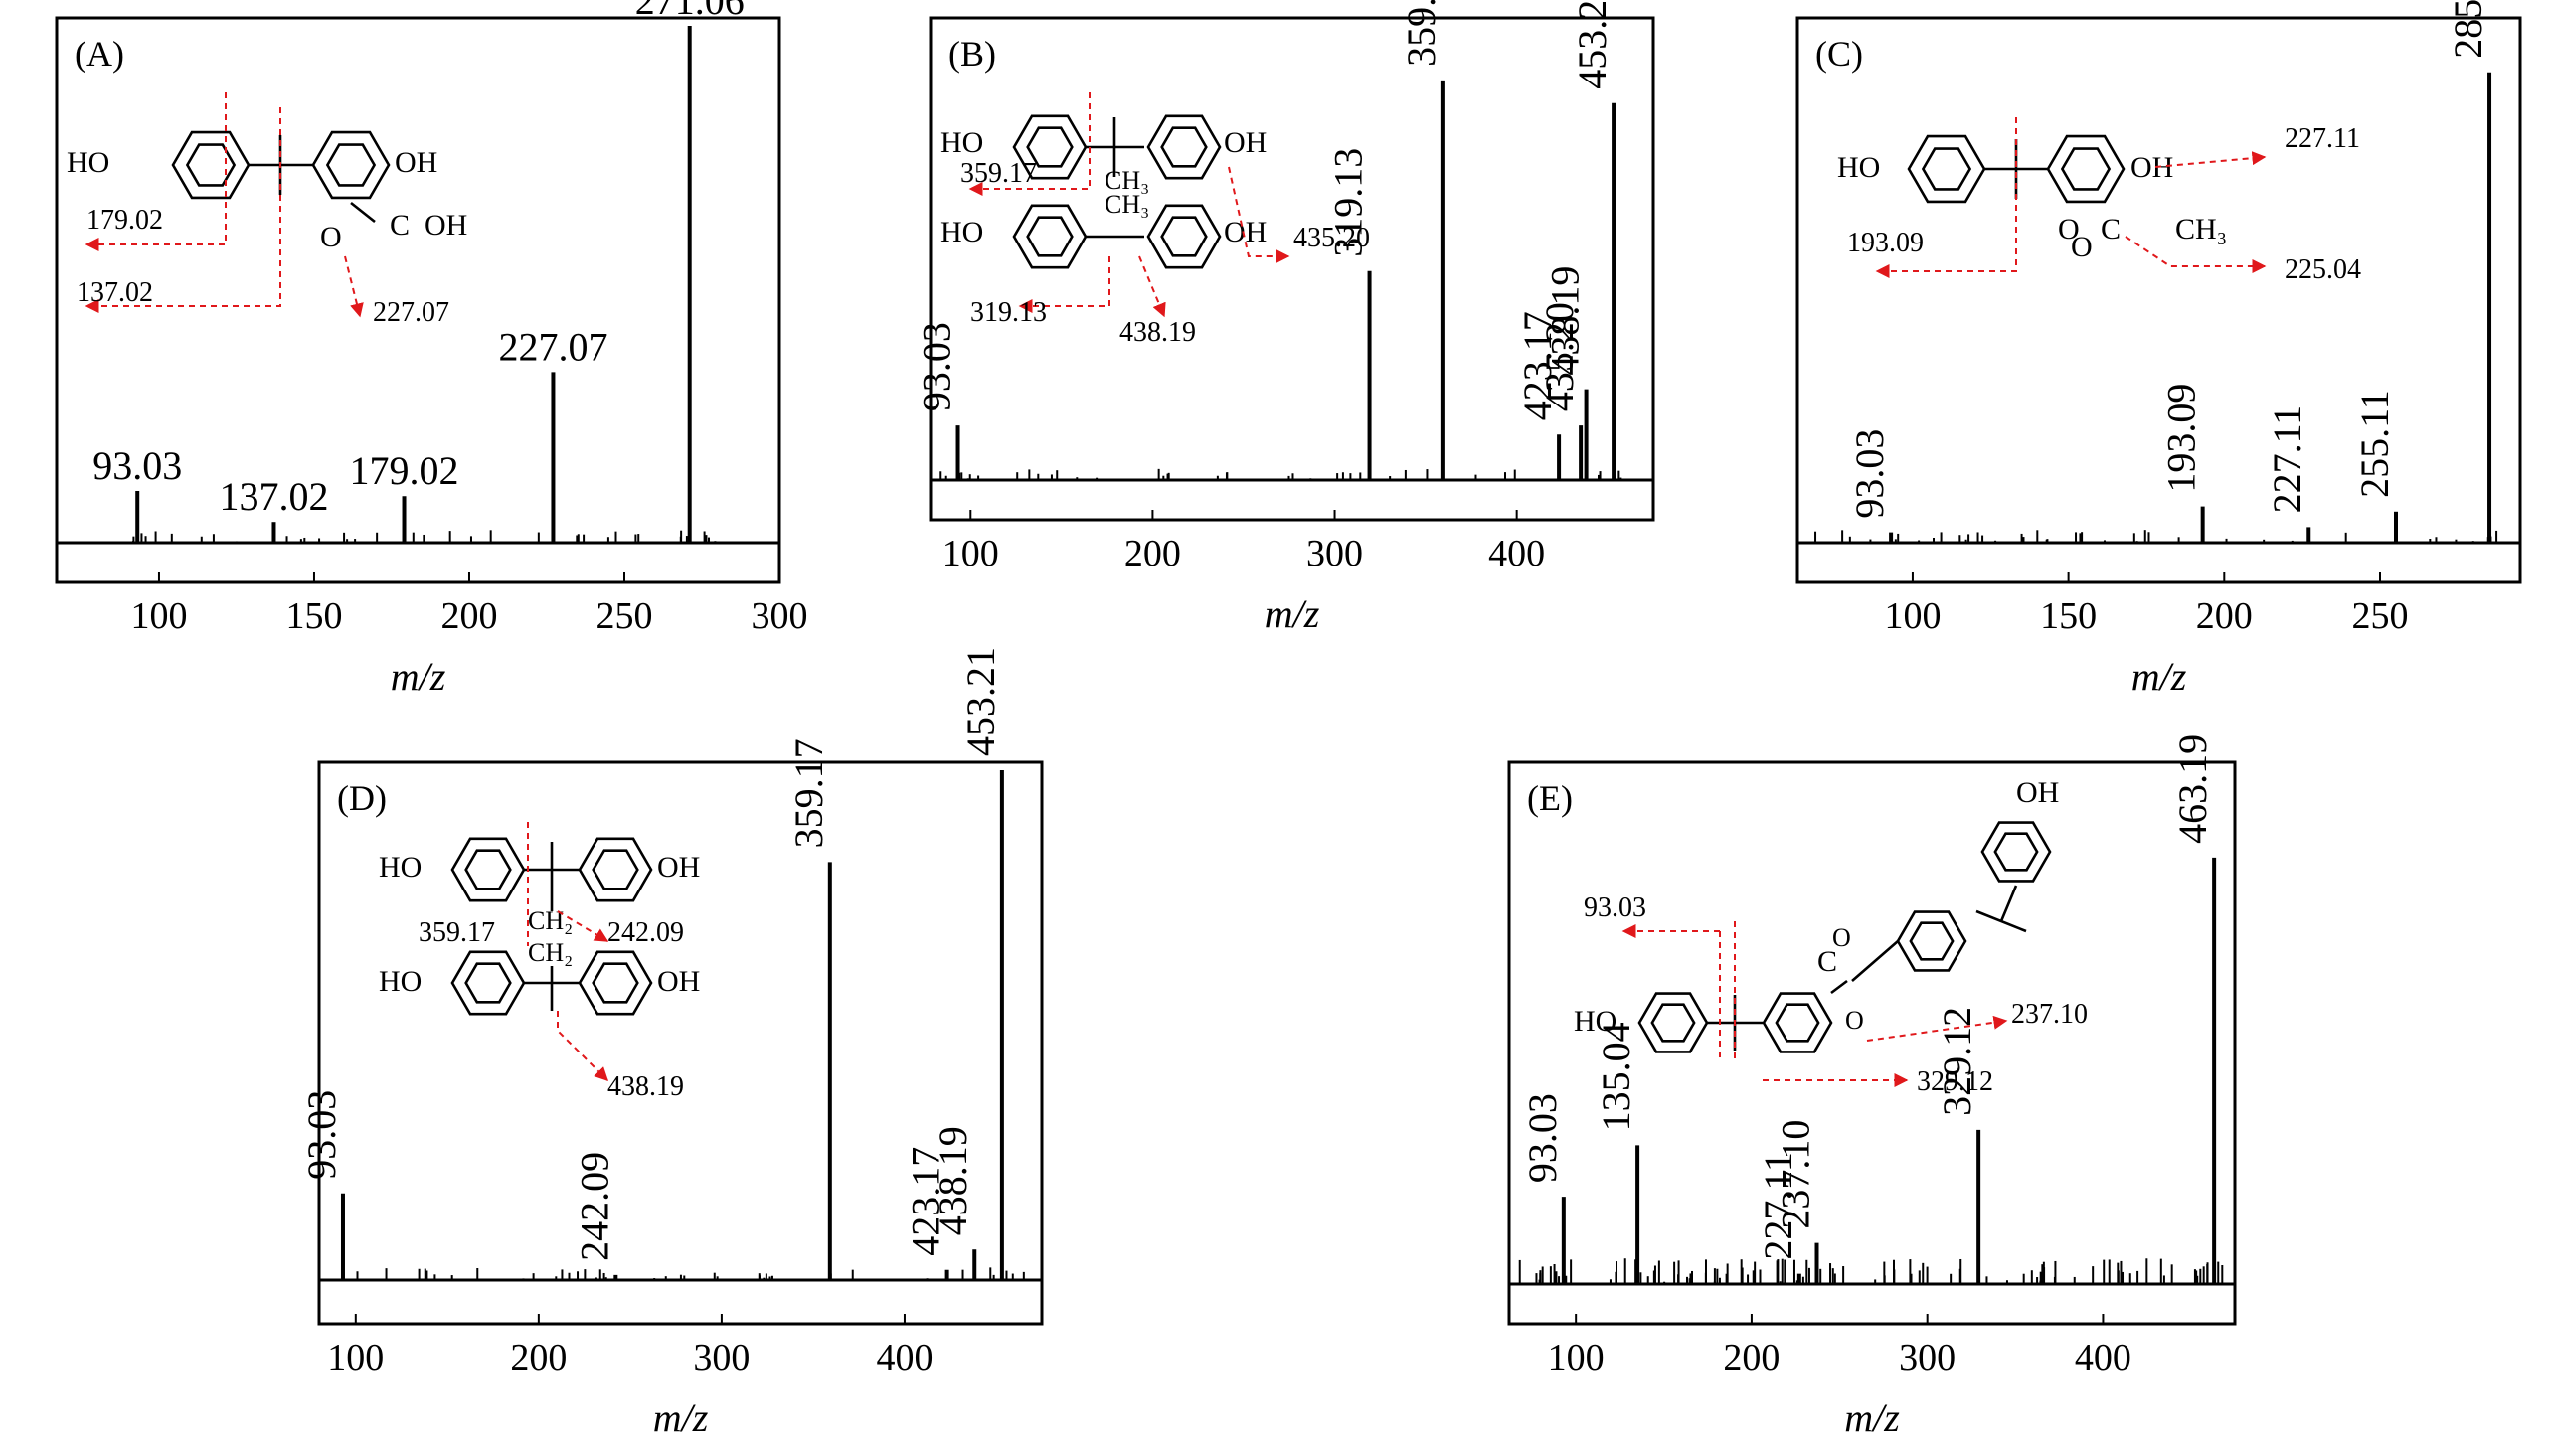 The image size is (2552, 1456). I want to click on molecule-structure: HO OH C OH O 179.02 137.02 227.07, so click(267, 210).